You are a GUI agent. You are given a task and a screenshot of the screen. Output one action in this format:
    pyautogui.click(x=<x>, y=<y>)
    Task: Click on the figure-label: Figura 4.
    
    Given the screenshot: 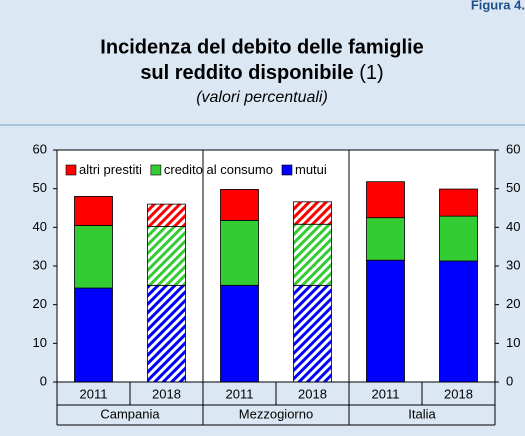 What is the action you would take?
    pyautogui.click(x=498, y=6)
    